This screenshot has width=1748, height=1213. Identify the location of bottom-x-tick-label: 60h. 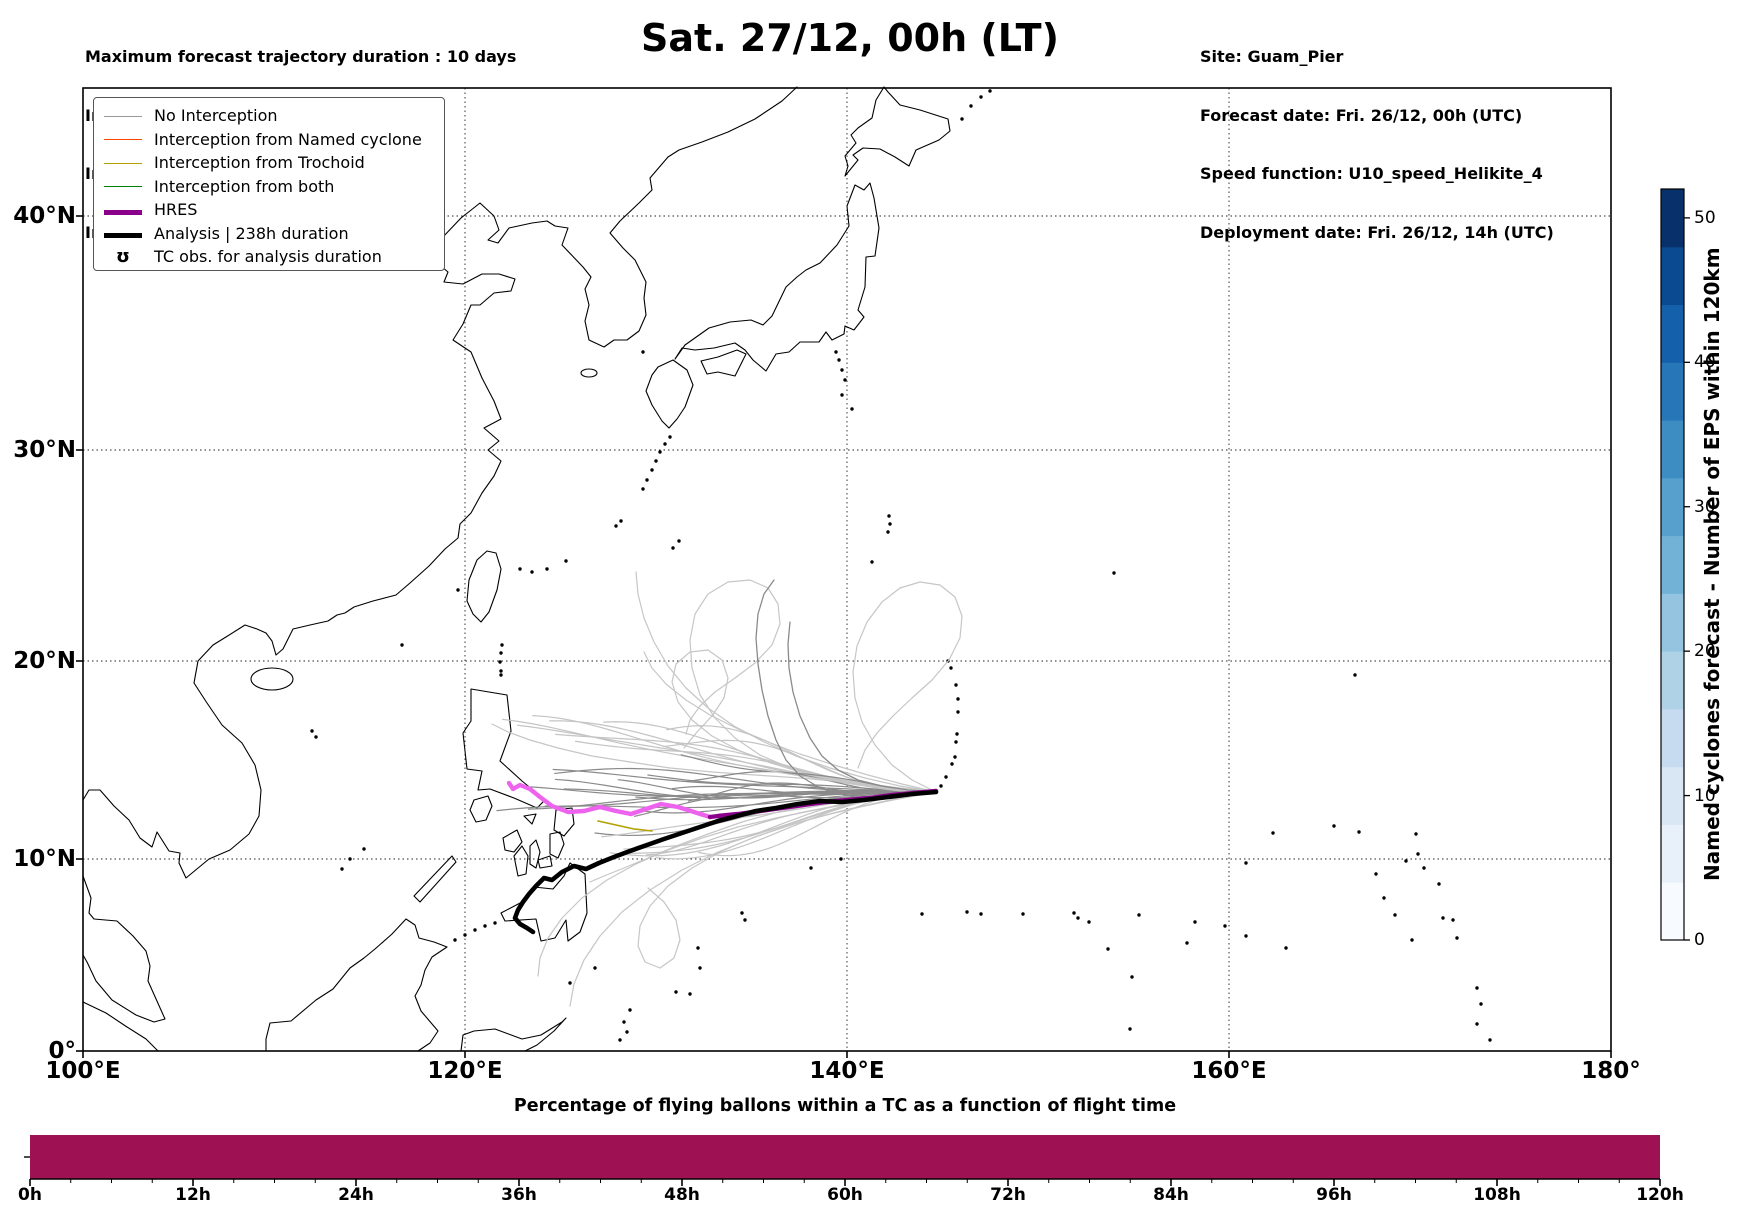
(845, 1195).